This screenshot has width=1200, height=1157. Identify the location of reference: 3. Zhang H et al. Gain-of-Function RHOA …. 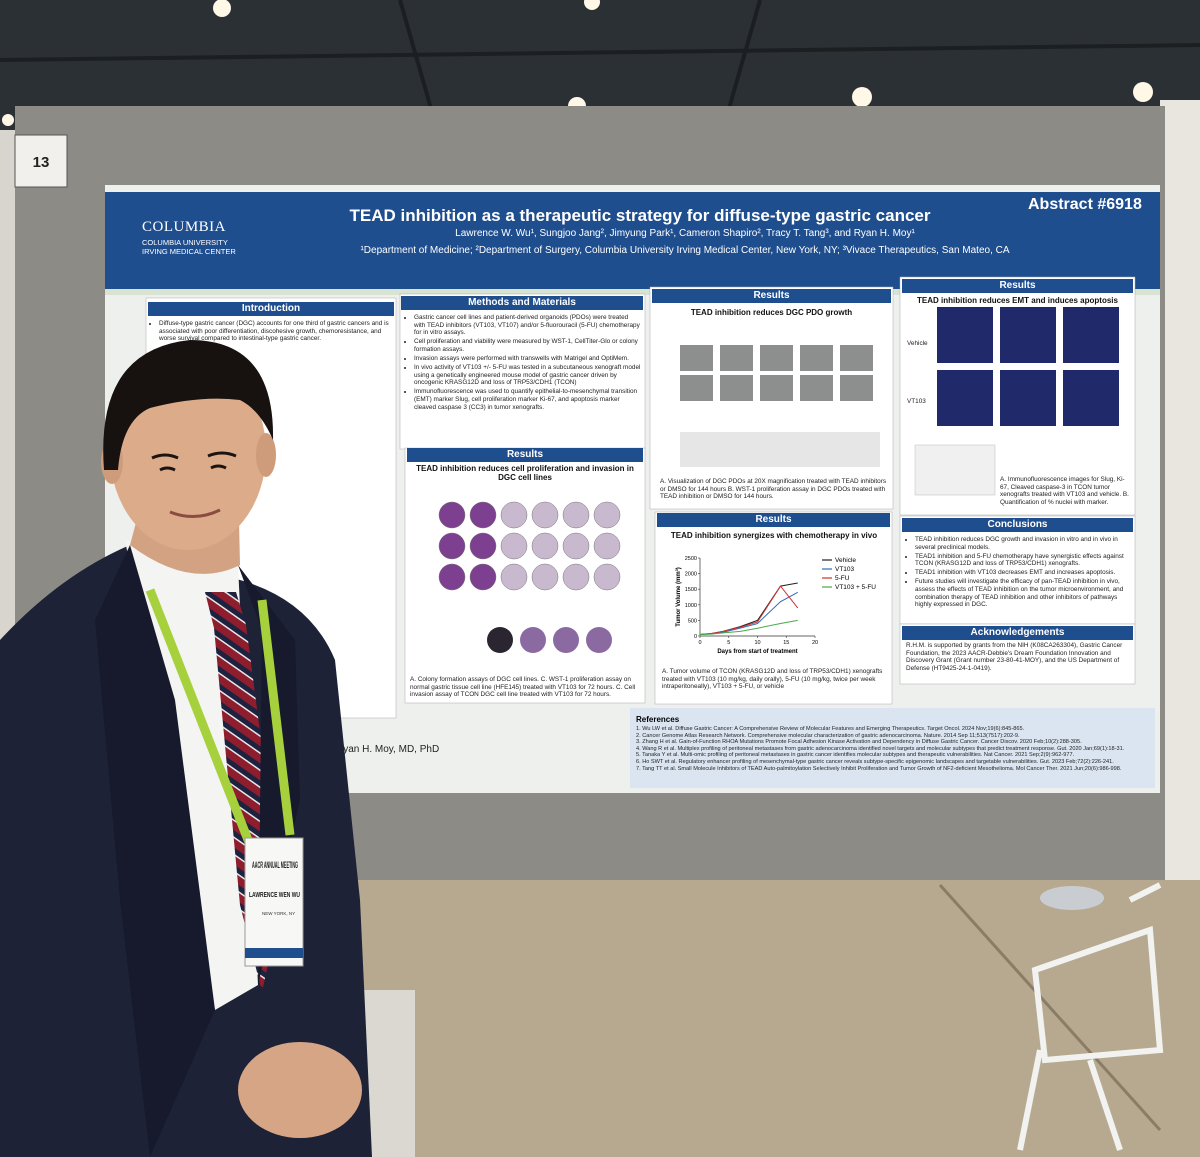
(859, 742).